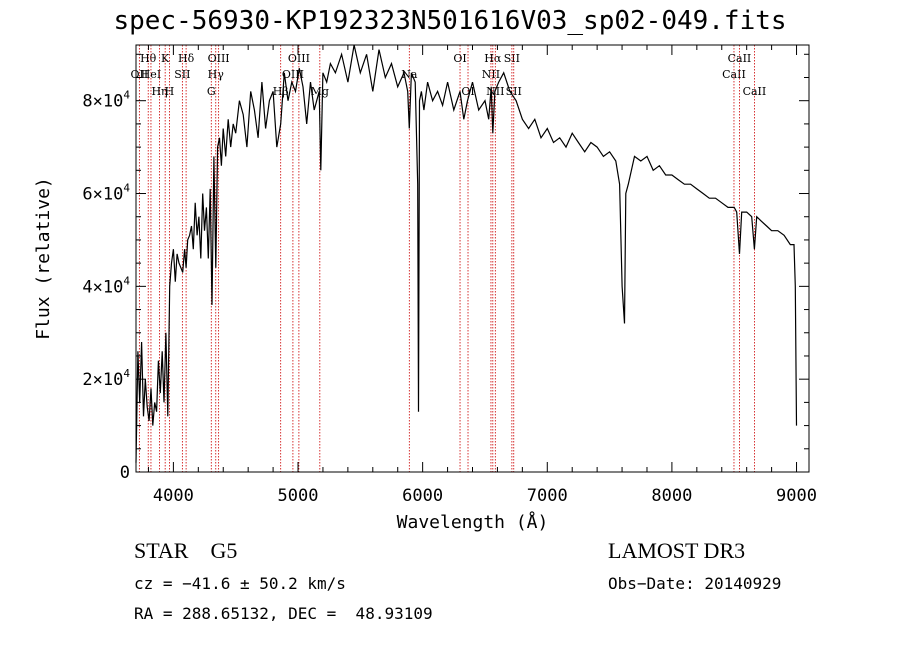  I want to click on line-label-Hγ: Hγ, so click(216, 74).